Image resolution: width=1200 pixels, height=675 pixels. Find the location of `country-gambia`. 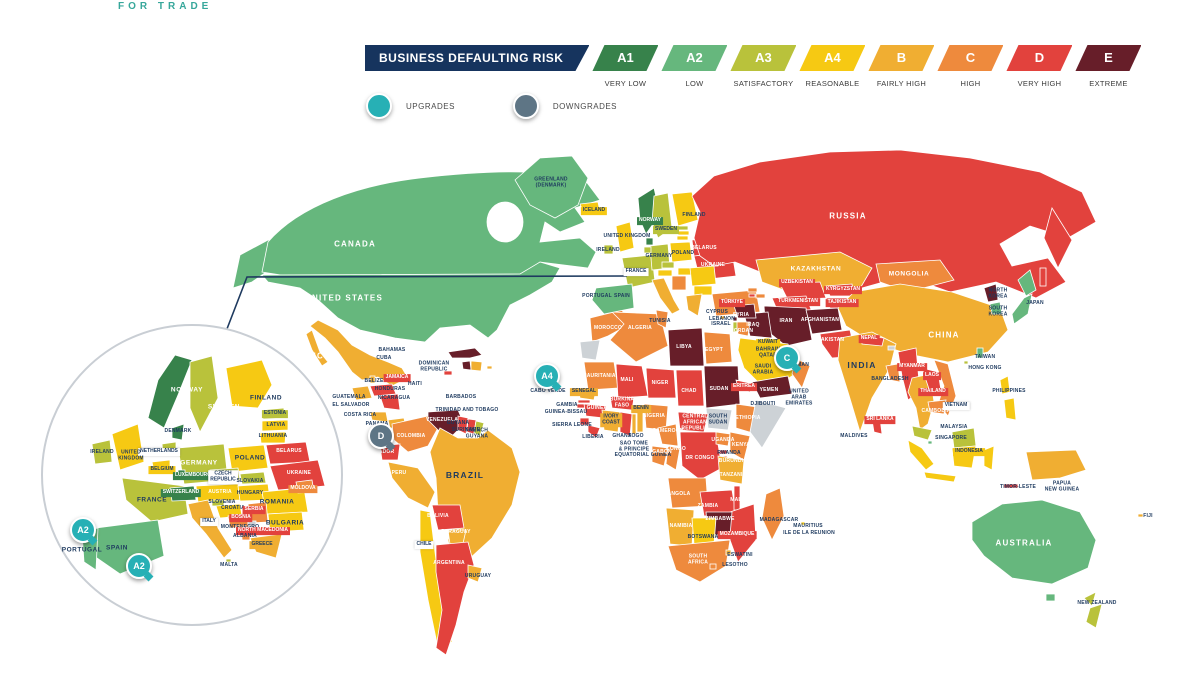

country-gambia is located at coordinates (584, 401).